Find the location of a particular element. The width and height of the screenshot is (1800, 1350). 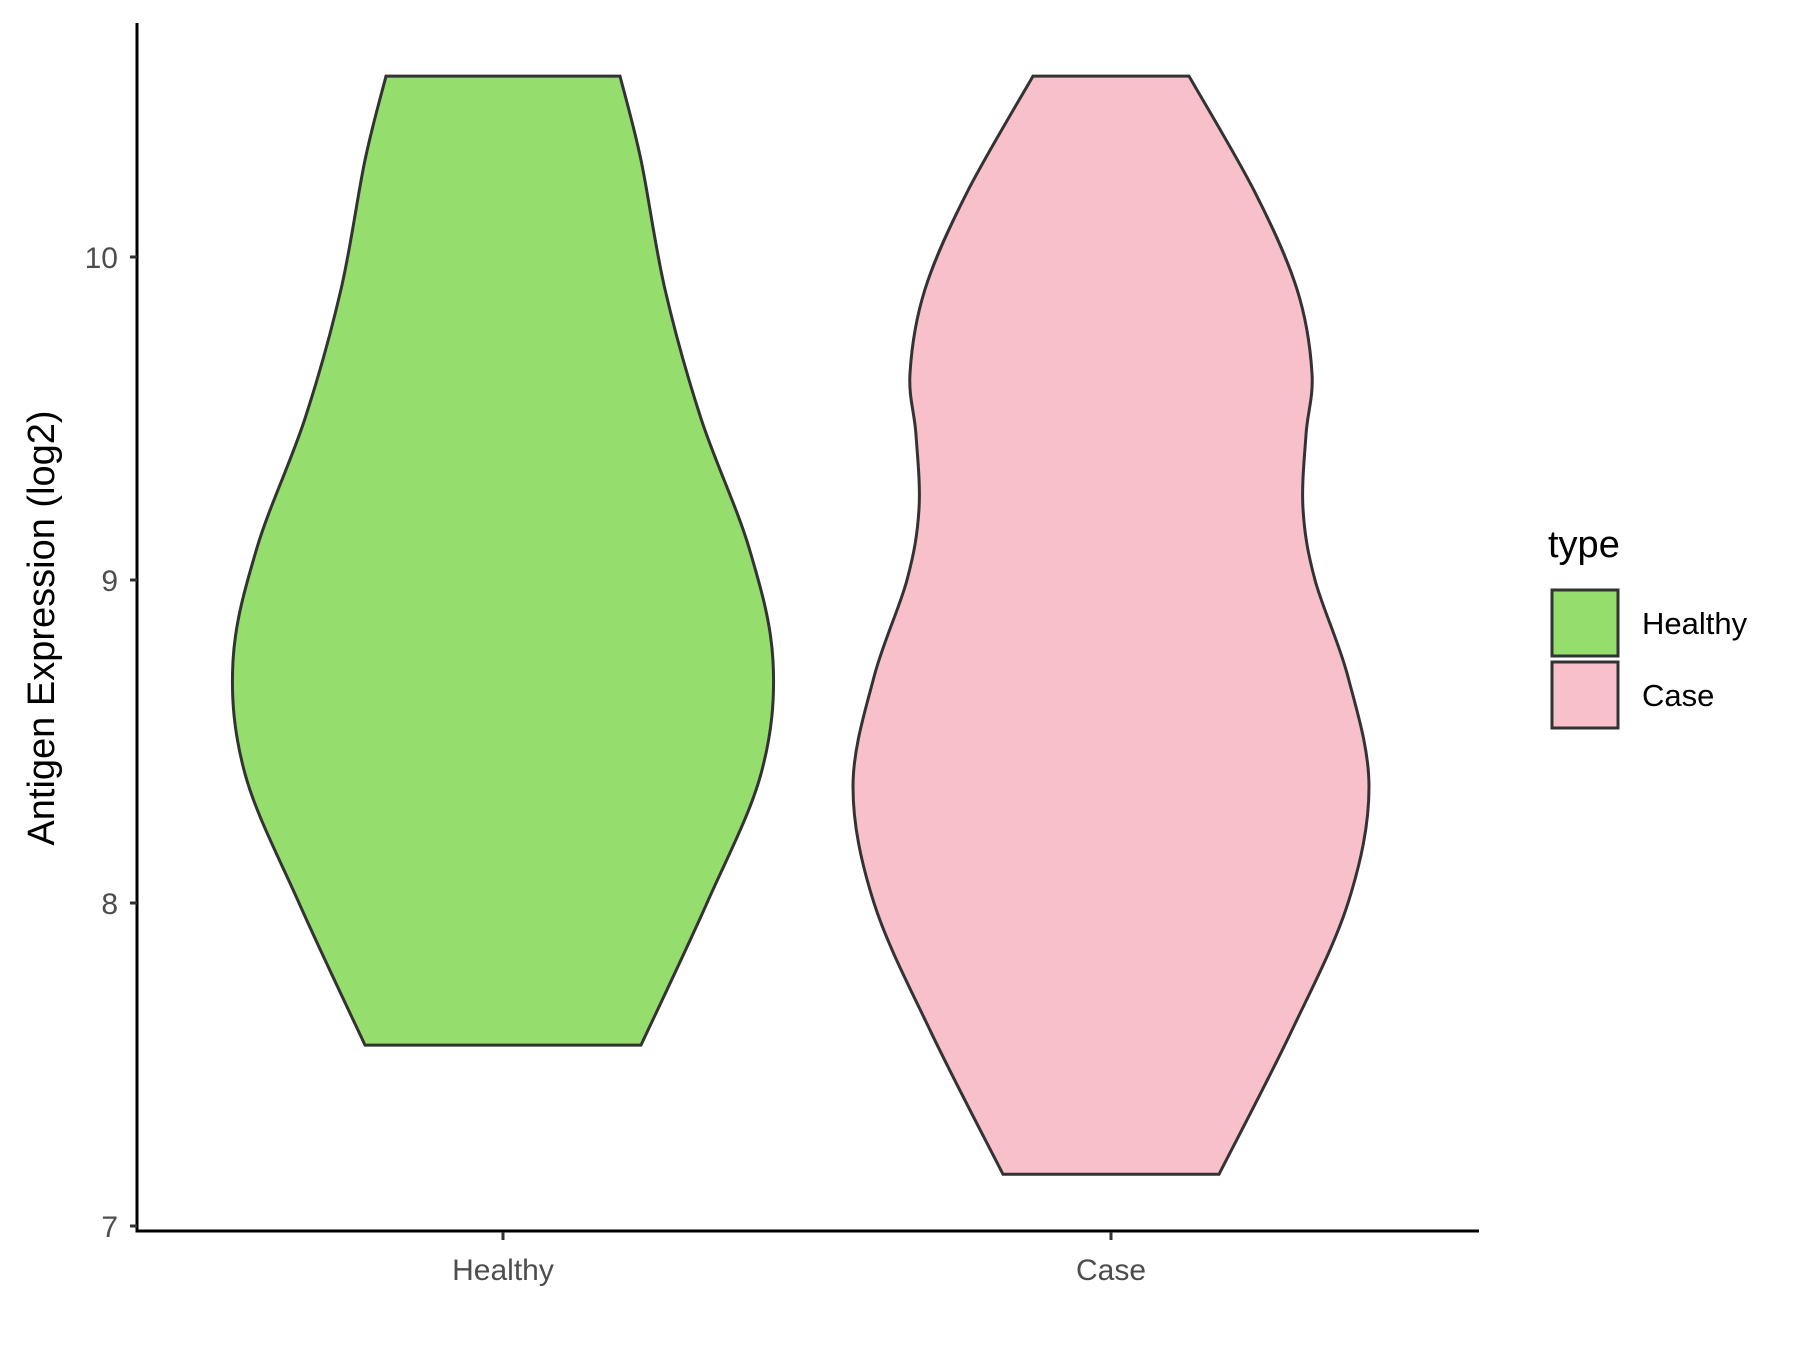

y-axis-title: Antigen Expression (log2) is located at coordinates (42, 627).